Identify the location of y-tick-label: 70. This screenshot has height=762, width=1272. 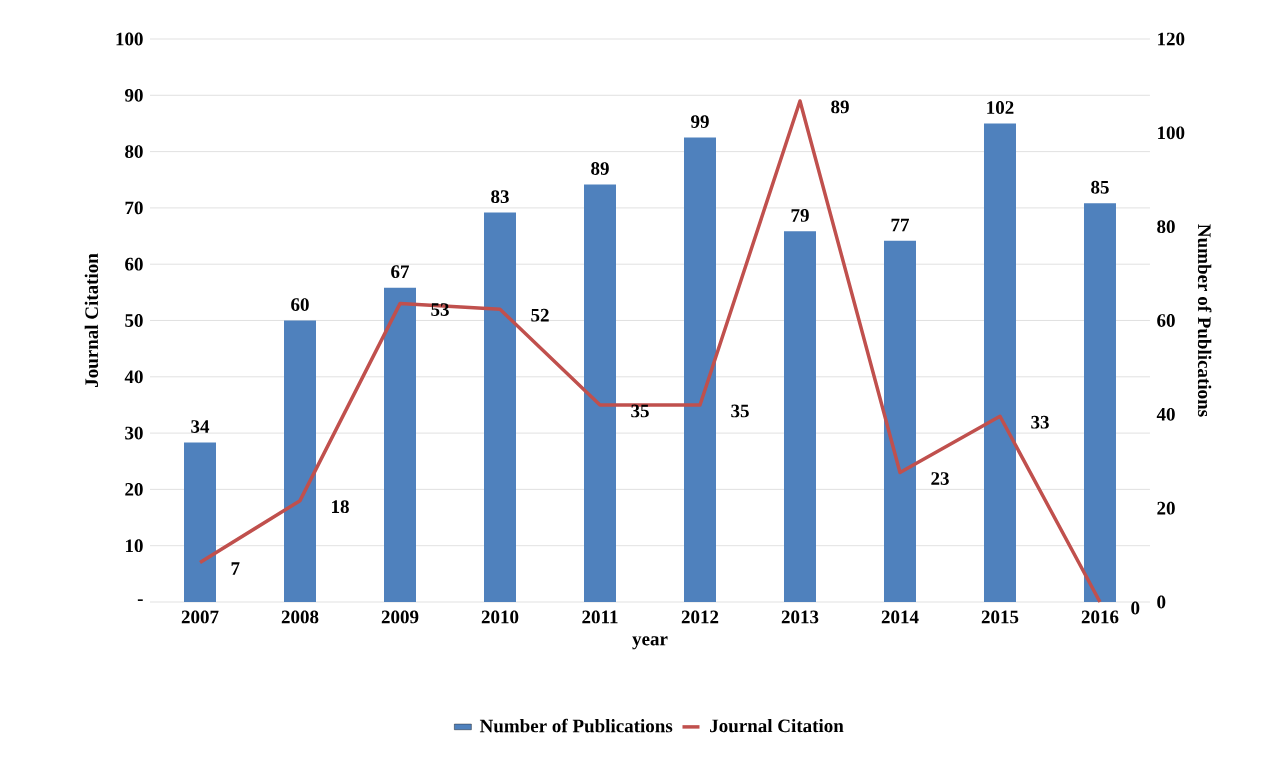
(134, 208).